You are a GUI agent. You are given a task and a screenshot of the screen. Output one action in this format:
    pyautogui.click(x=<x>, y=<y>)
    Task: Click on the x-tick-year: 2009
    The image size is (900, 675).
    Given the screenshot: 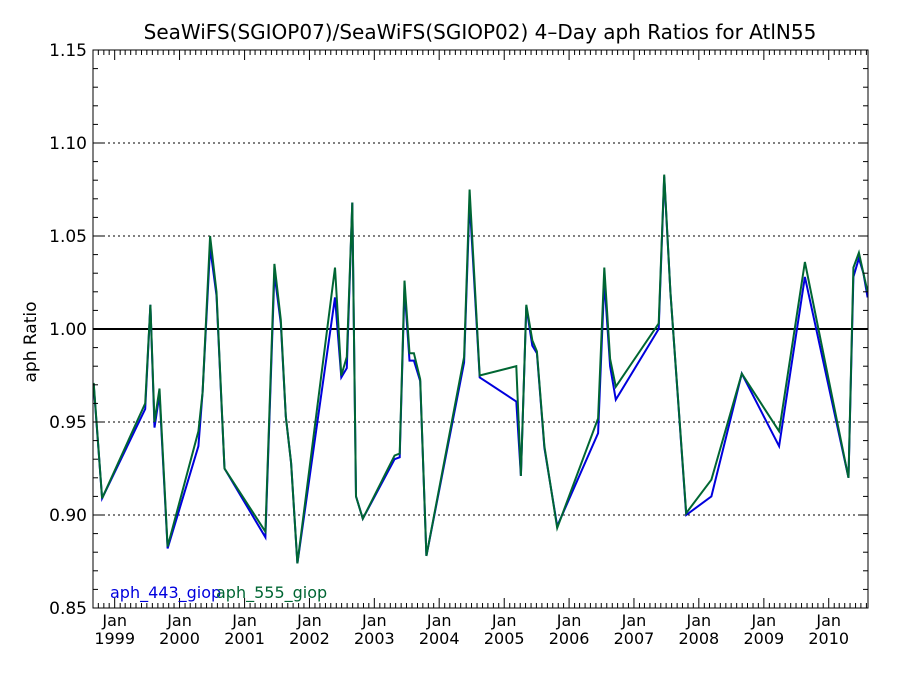 What is the action you would take?
    pyautogui.click(x=764, y=638)
    